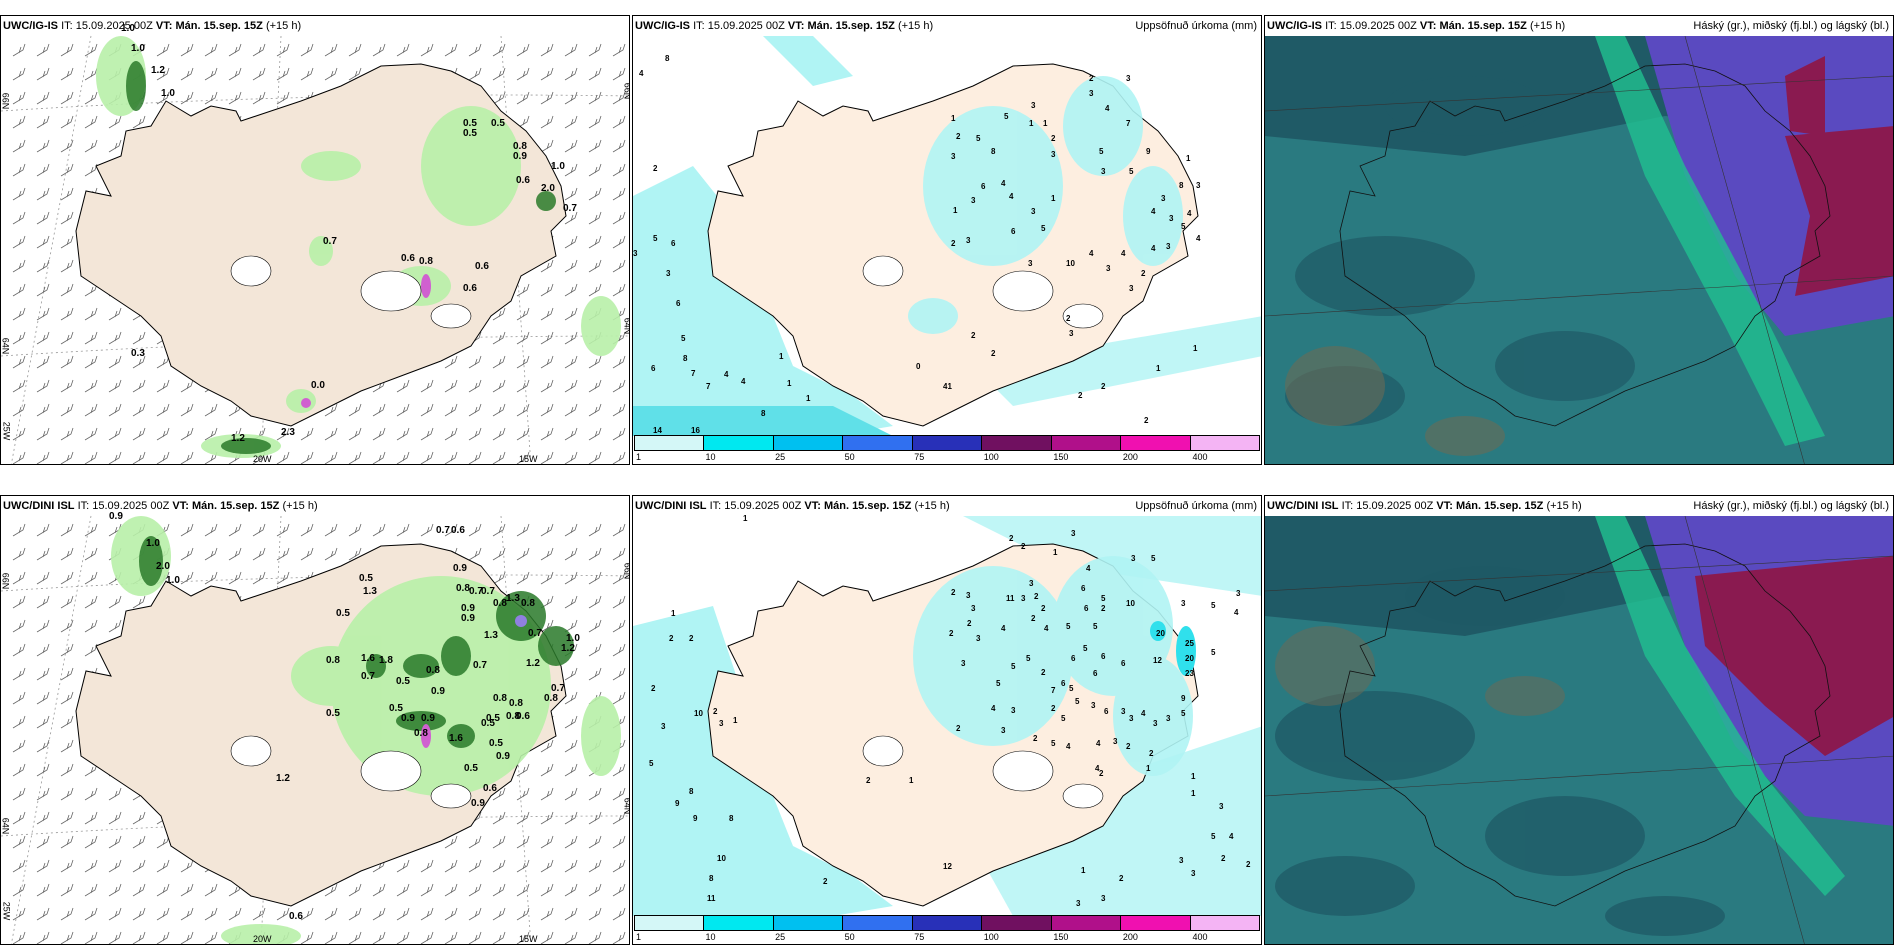 The width and height of the screenshot is (1900, 950). I want to click on value-label: 11, so click(711, 898).